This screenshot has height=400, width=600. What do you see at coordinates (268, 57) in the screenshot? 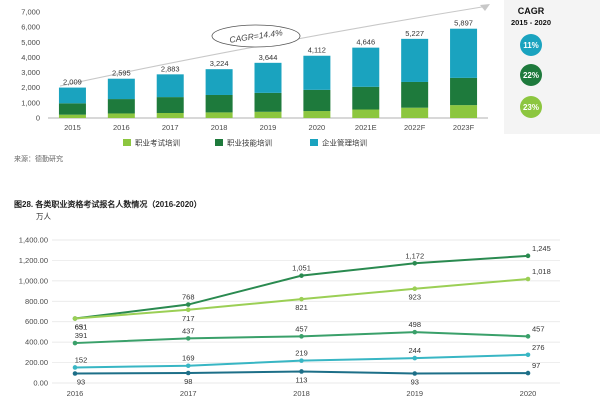
I see `bar-total-label: 3,644` at bounding box center [268, 57].